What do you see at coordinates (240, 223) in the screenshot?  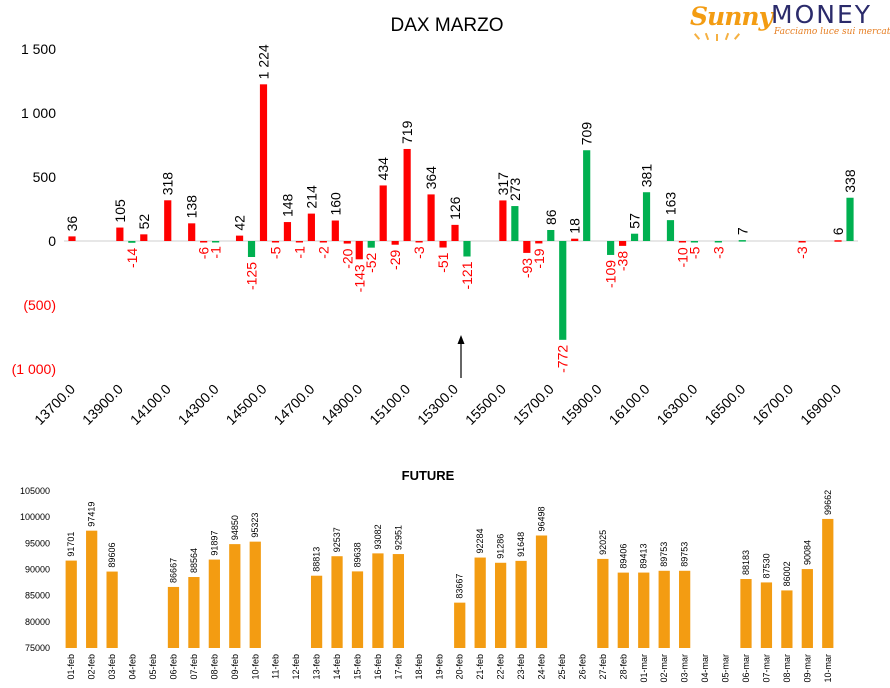 I see `data-label: 42` at bounding box center [240, 223].